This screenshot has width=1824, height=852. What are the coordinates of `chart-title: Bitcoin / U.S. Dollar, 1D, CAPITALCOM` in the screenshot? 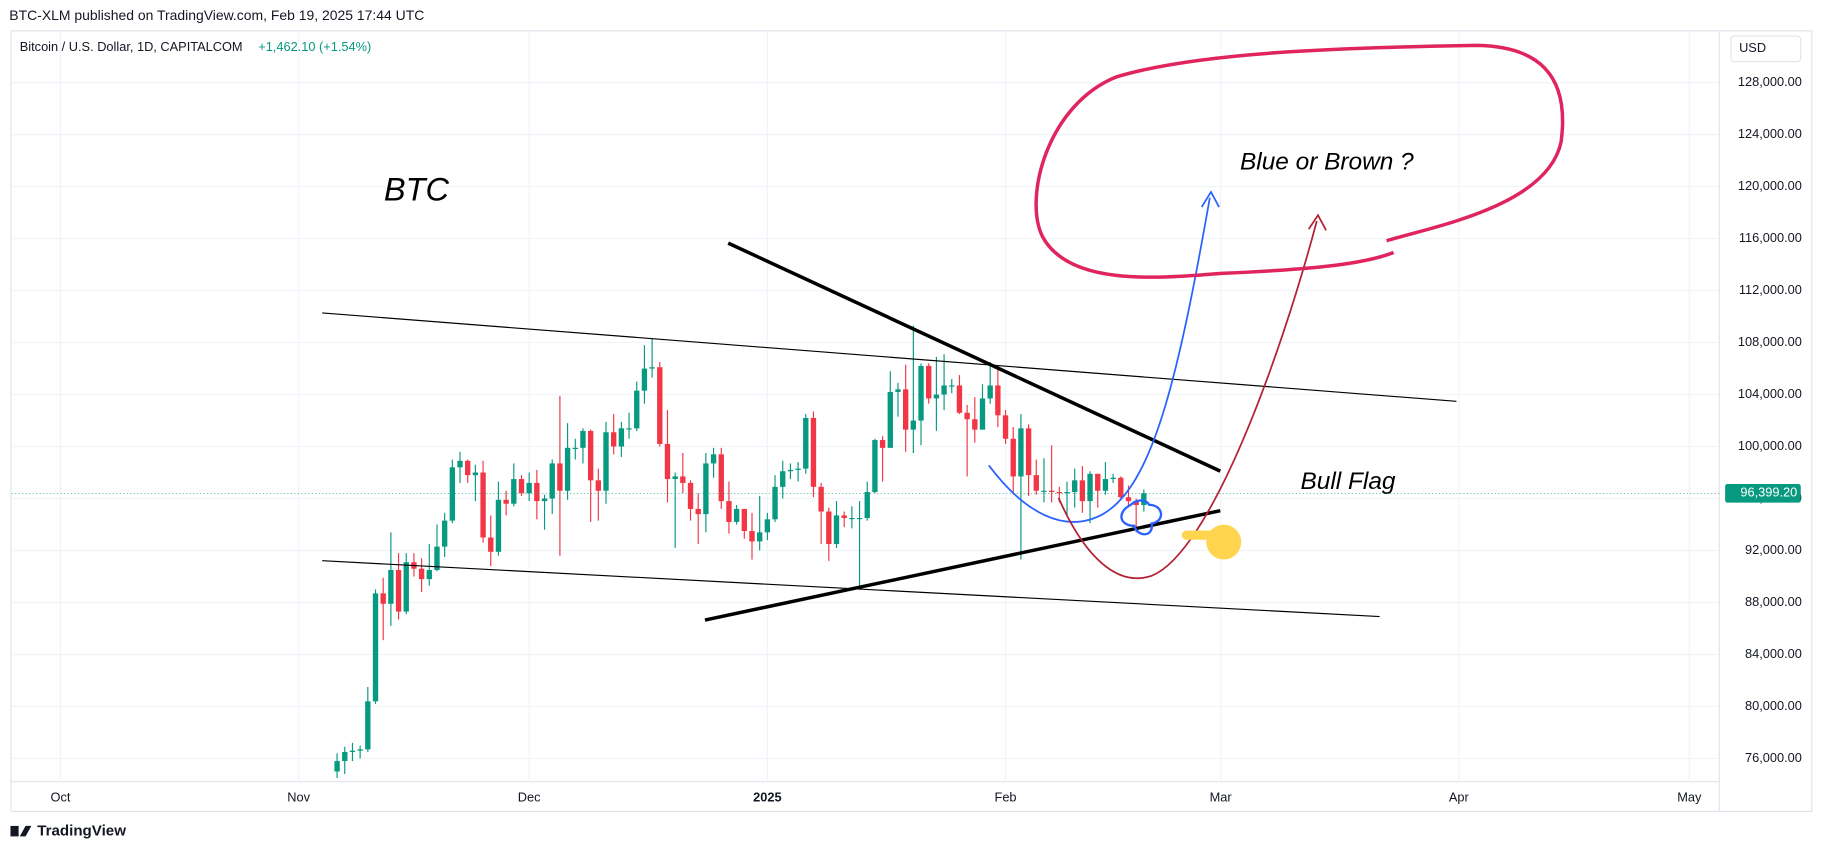 It's located at (131, 46).